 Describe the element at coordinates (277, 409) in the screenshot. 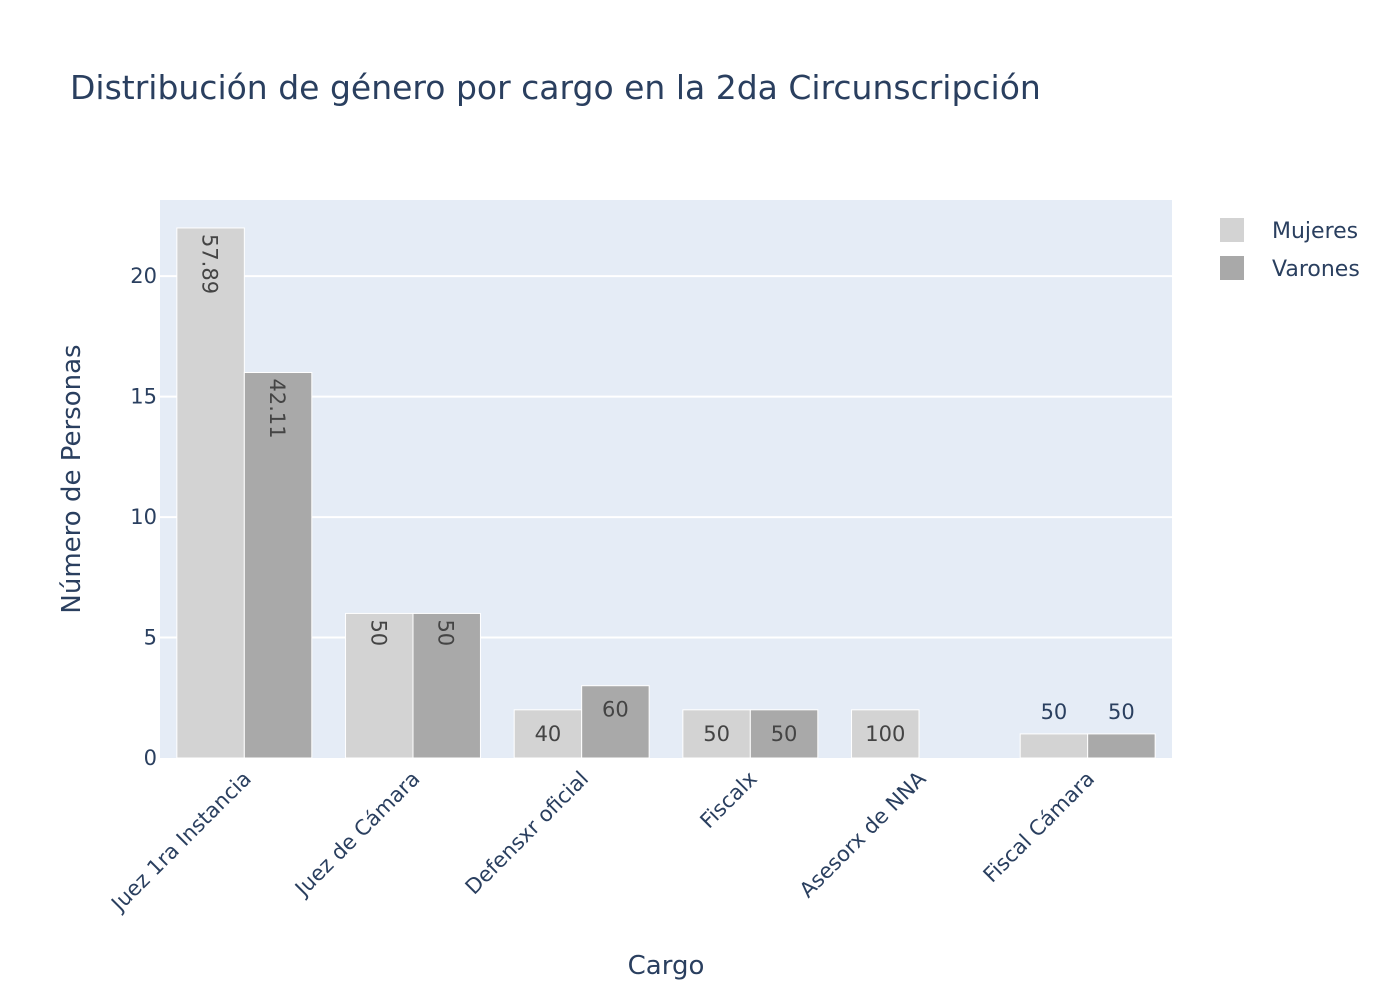

I see `bar-value-label: 42.11` at that location.